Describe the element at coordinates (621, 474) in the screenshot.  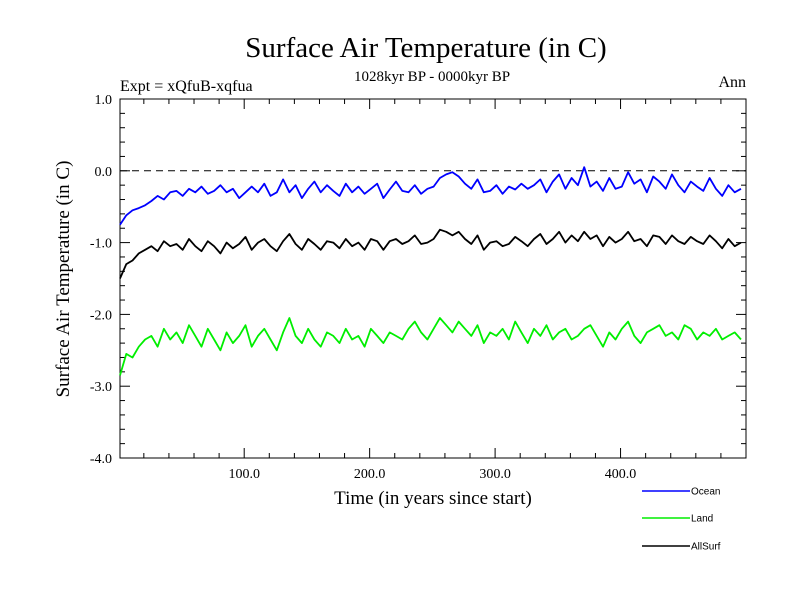
I see `x-tick-label: 400.0` at that location.